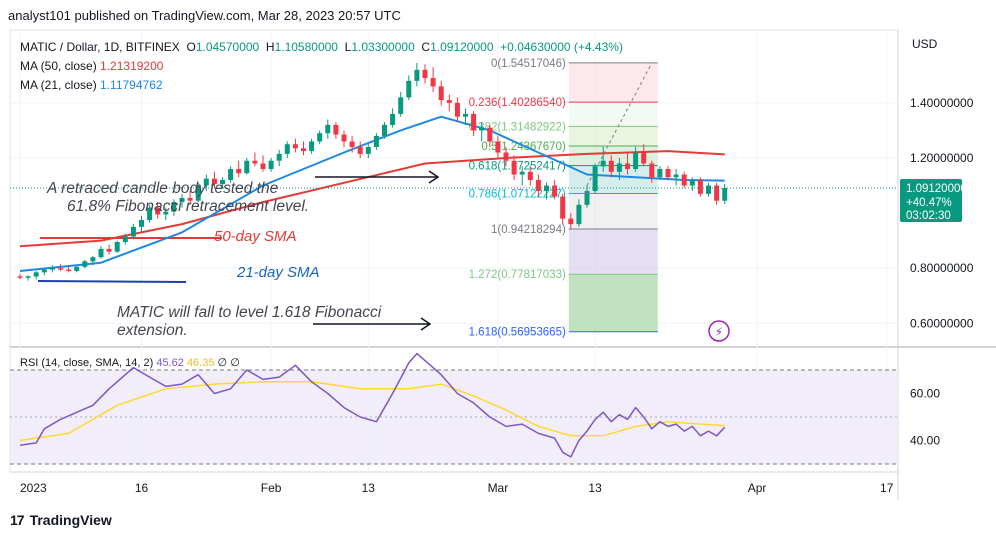 The width and height of the screenshot is (996, 539). I want to click on close-value: 1.09120000, so click(462, 47).